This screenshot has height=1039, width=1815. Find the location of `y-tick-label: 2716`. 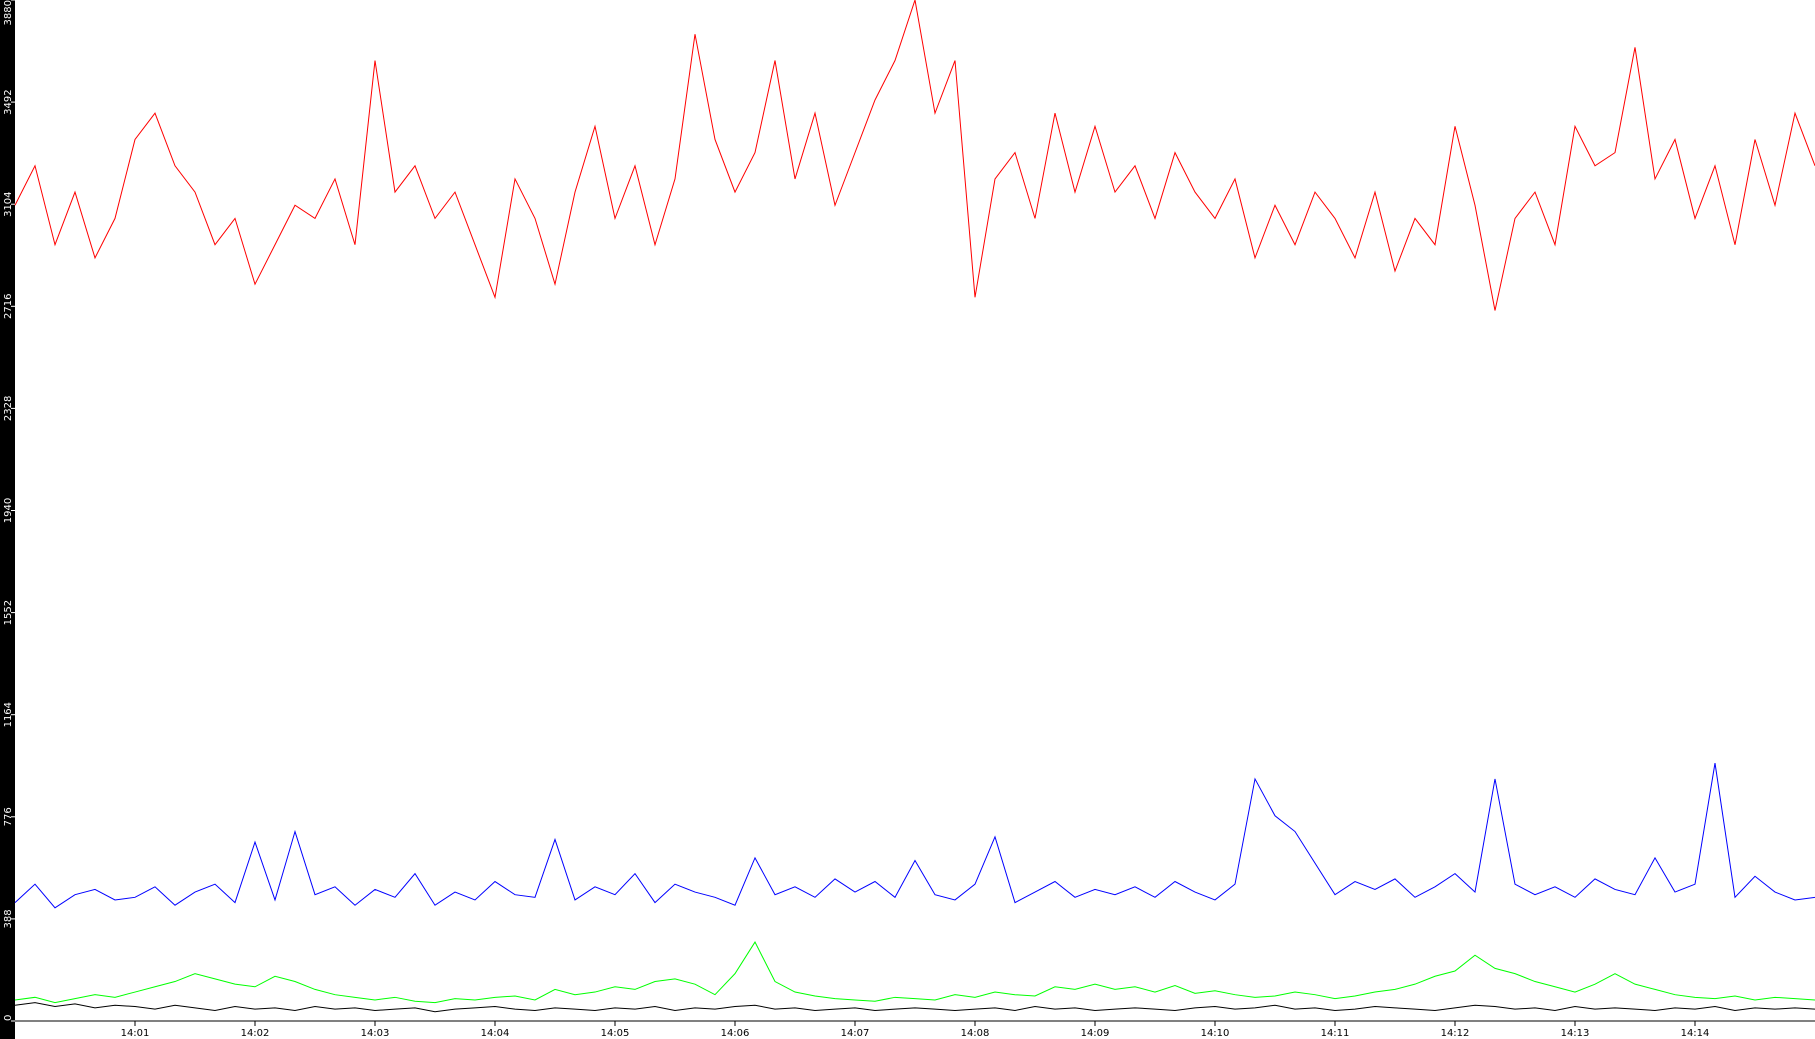

y-tick-label: 2716 is located at coordinates (8, 306).